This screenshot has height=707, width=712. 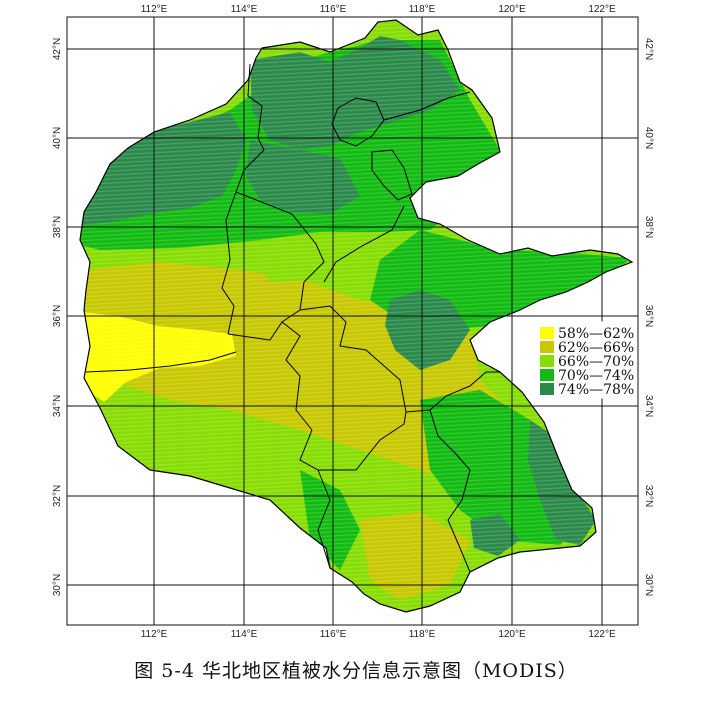 What do you see at coordinates (484, 379) in the screenshot?
I see `boundary-jiangsu-shandong` at bounding box center [484, 379].